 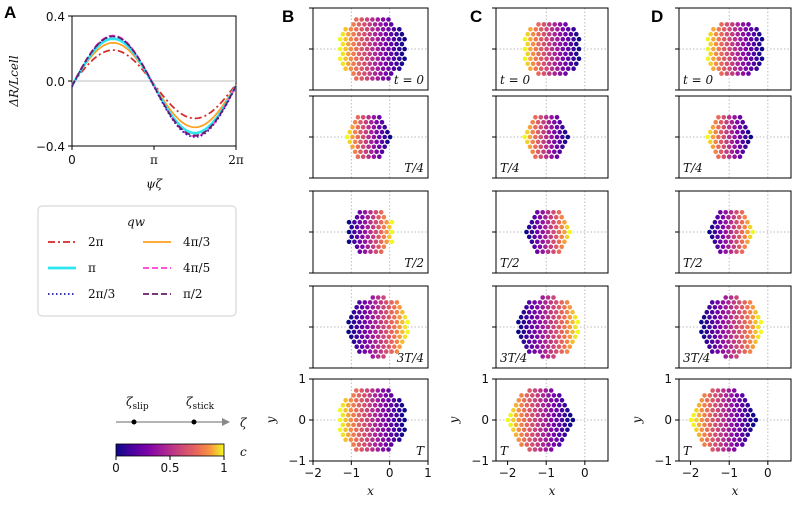 I want to click on snapshot-panel: T/2, so click(x=550, y=232).